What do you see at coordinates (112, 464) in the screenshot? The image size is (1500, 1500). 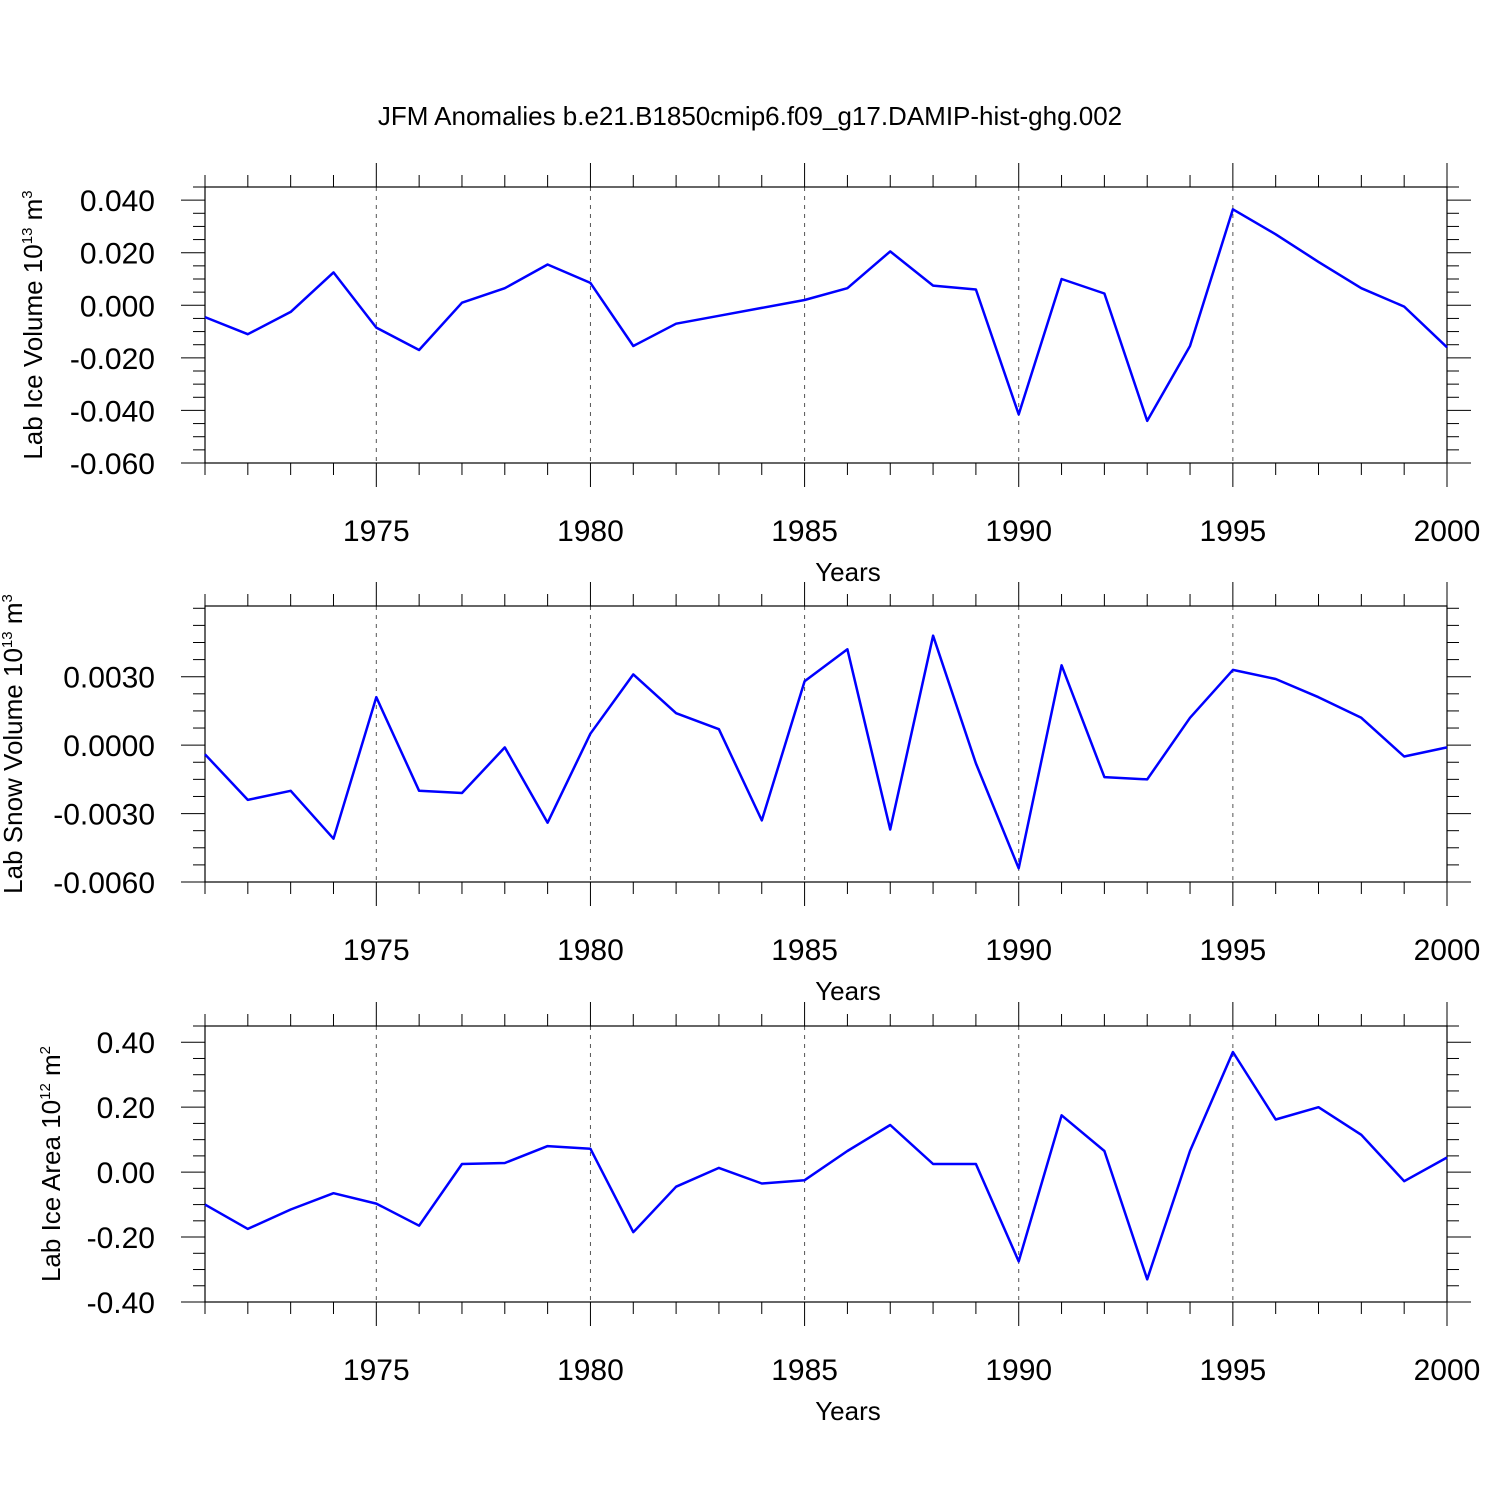 I see `y-tick-label: -0.060` at bounding box center [112, 464].